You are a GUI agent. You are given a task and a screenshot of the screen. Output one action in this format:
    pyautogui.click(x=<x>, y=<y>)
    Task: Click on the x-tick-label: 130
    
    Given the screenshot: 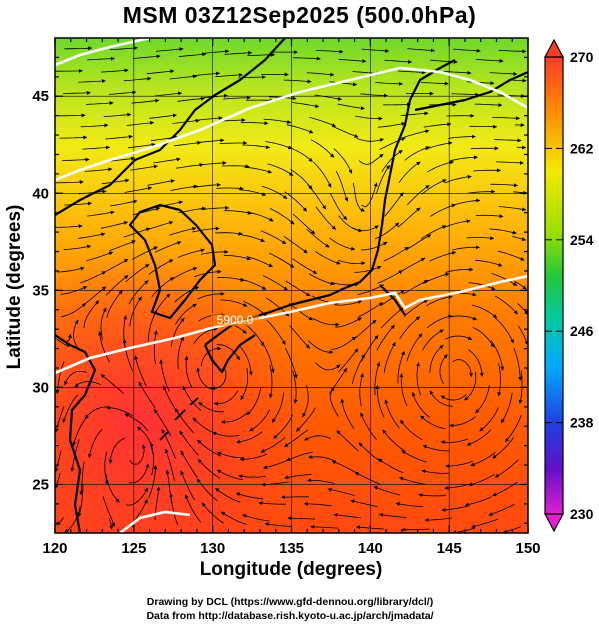 What is the action you would take?
    pyautogui.click(x=212, y=548)
    